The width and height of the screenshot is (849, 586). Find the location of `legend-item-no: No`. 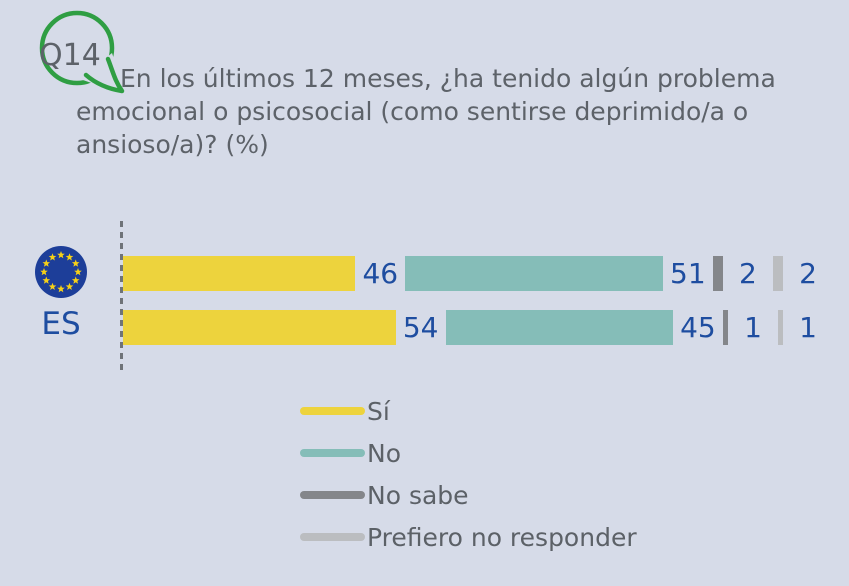

legend-item-no: No is located at coordinates (468, 453).